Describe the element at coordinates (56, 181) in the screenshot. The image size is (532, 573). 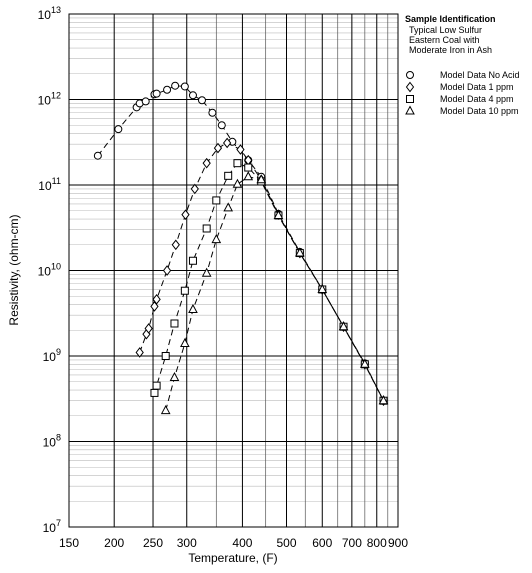
I see `y-tick-exponent: 11` at that location.